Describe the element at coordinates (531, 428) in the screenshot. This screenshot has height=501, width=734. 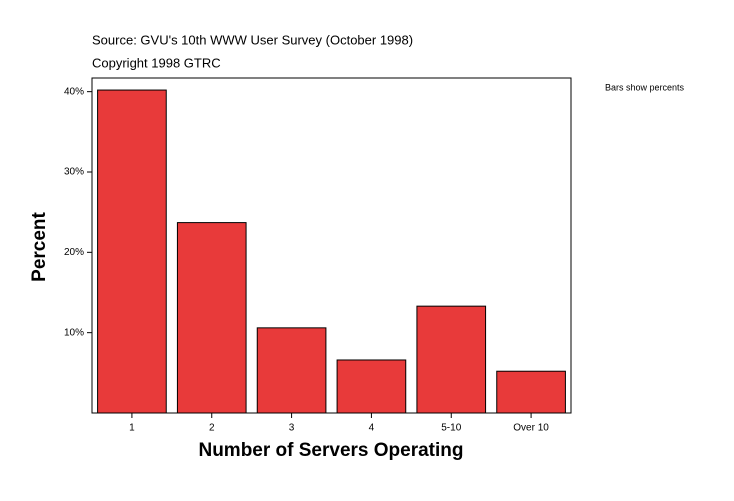
I see `x-tick-label: Over 10` at that location.